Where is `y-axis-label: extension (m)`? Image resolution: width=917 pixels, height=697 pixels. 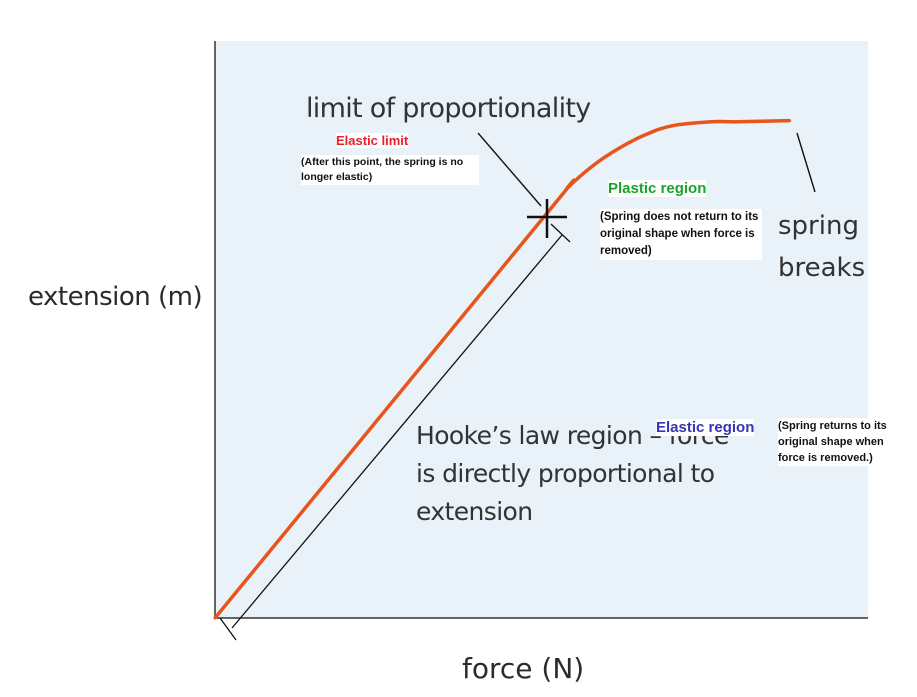
y-axis-label: extension (m) is located at coordinates (115, 297).